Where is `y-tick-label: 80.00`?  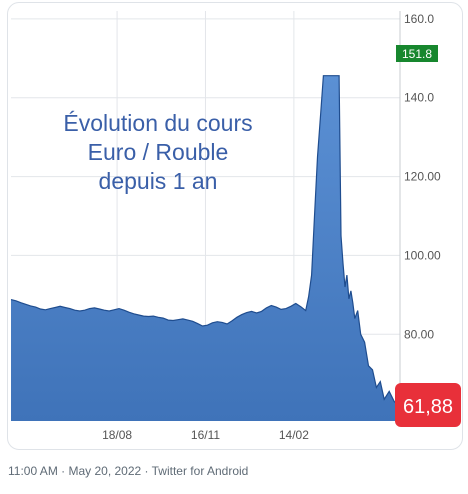 y-tick-label: 80.00 is located at coordinates (419, 334).